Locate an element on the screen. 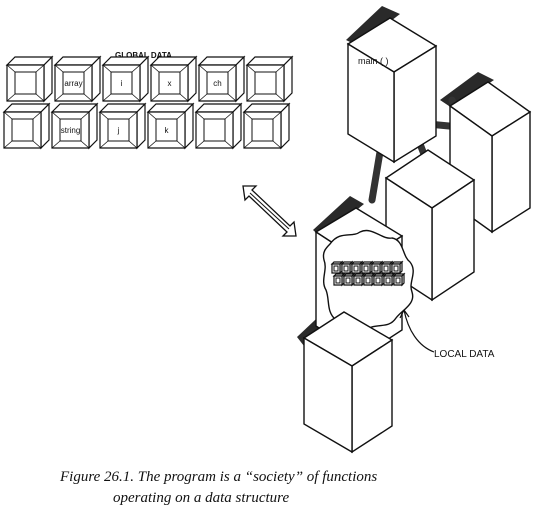  global-data-box-label: i is located at coordinates (122, 83).